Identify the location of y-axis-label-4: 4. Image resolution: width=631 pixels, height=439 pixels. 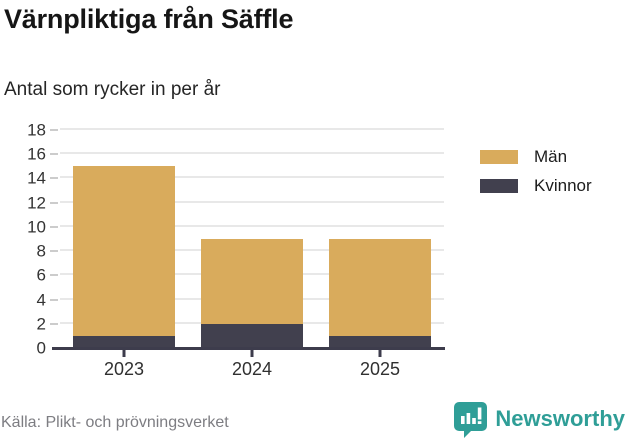
(41, 300).